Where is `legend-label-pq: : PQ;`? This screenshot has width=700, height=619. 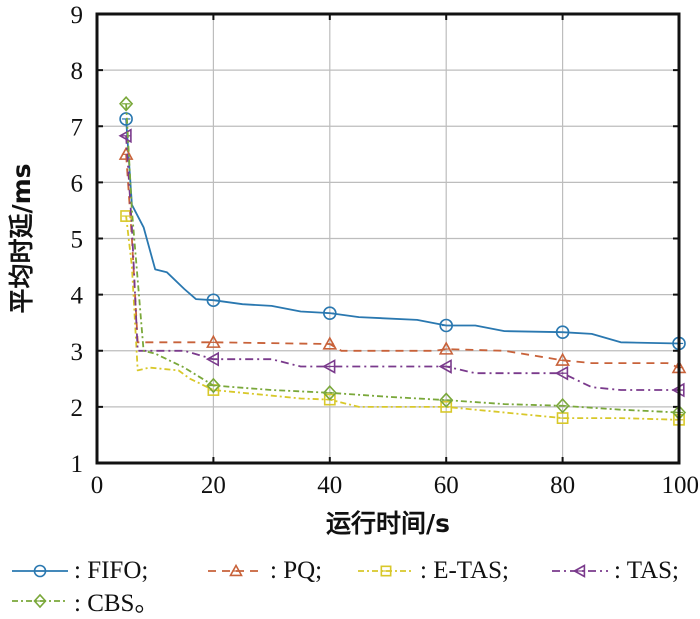 legend-label-pq: : PQ; is located at coordinates (296, 570).